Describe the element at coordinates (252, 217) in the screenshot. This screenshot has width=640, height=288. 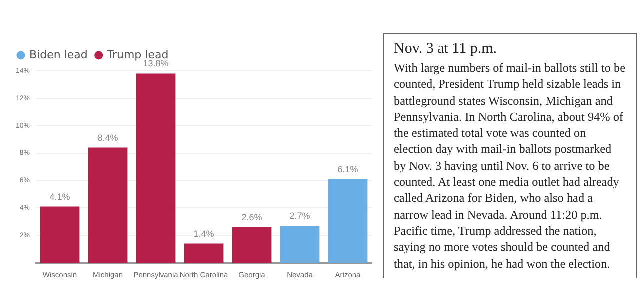
I see `data-label: 2.6%` at that location.